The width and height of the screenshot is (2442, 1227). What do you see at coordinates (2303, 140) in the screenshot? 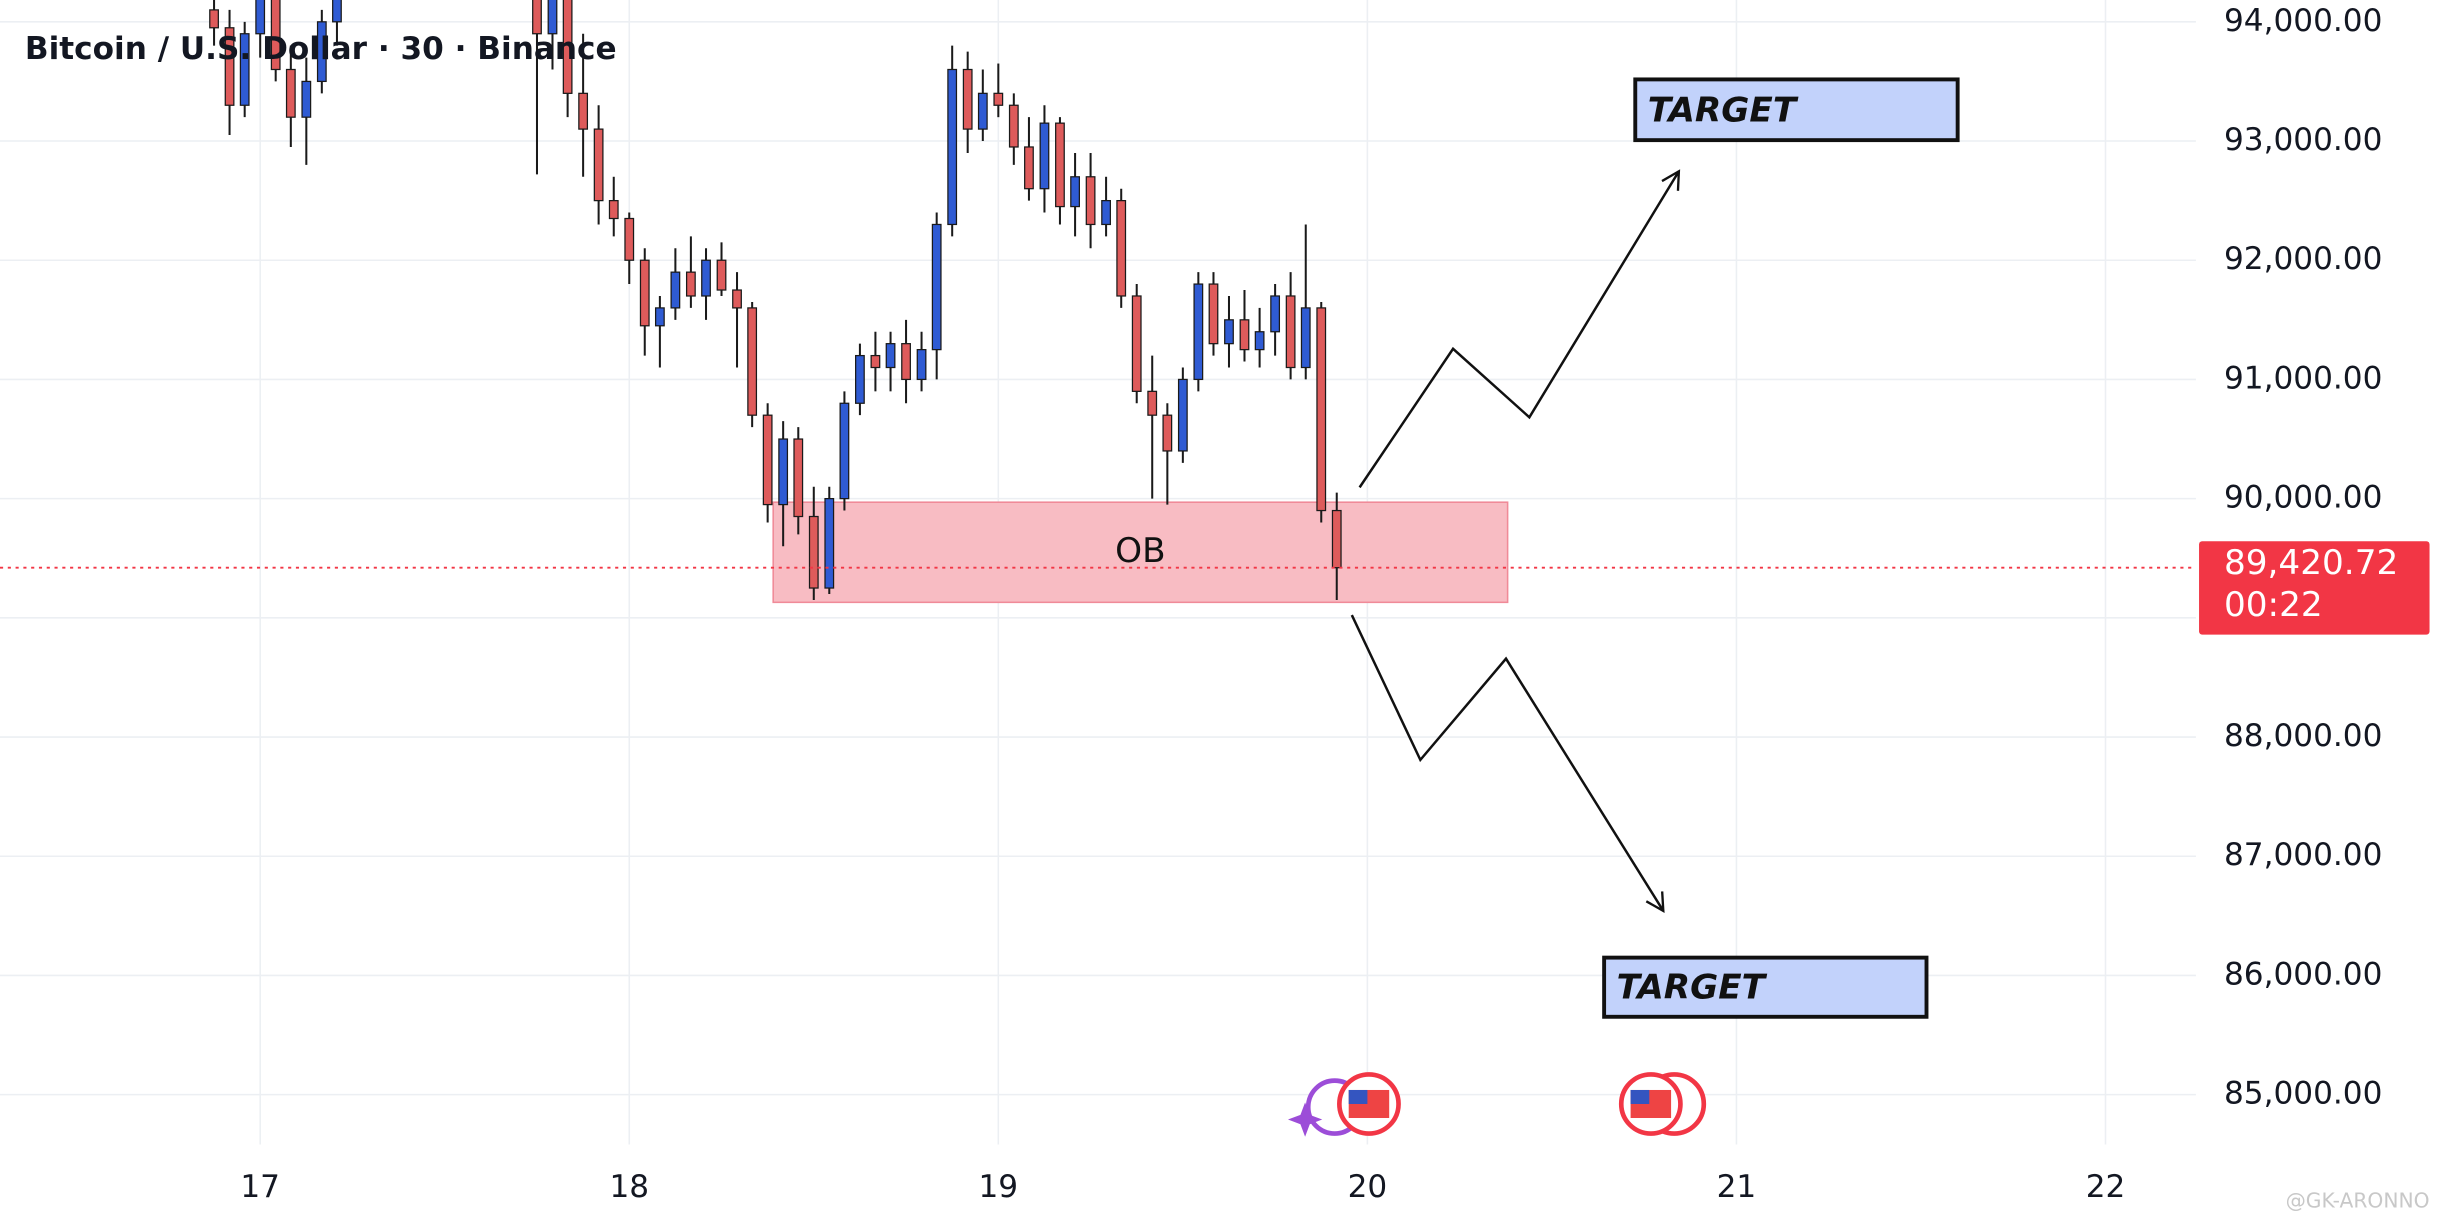
I see `y-tick-label: 93,000.00` at bounding box center [2303, 140].